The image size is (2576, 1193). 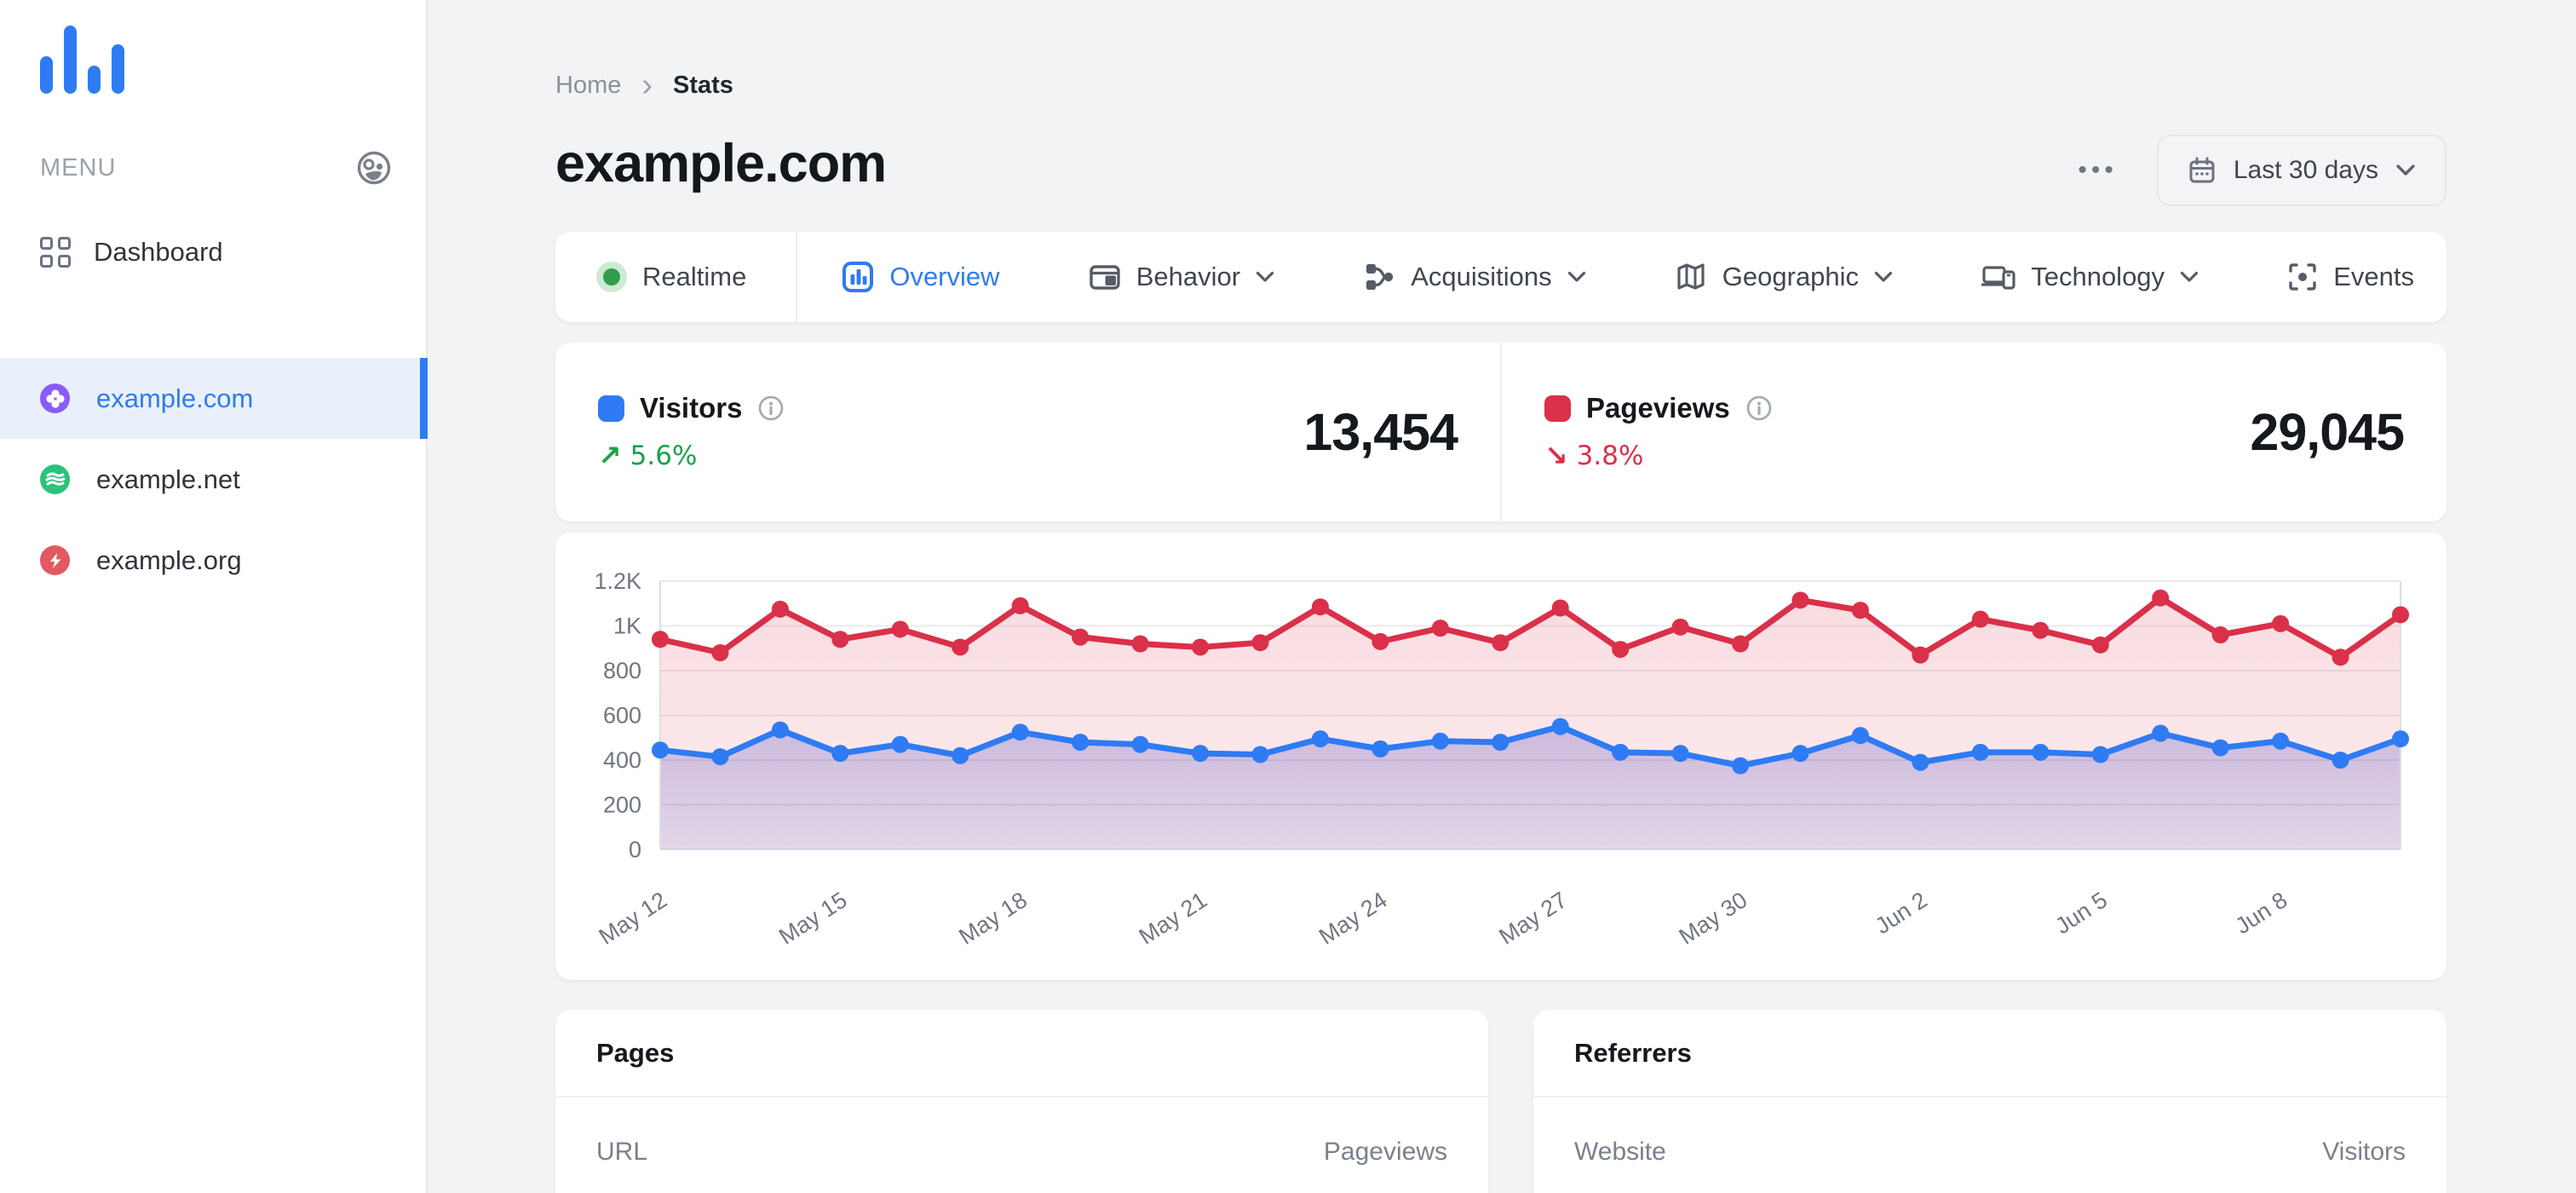 I want to click on tab-label: Events, so click(x=2374, y=276).